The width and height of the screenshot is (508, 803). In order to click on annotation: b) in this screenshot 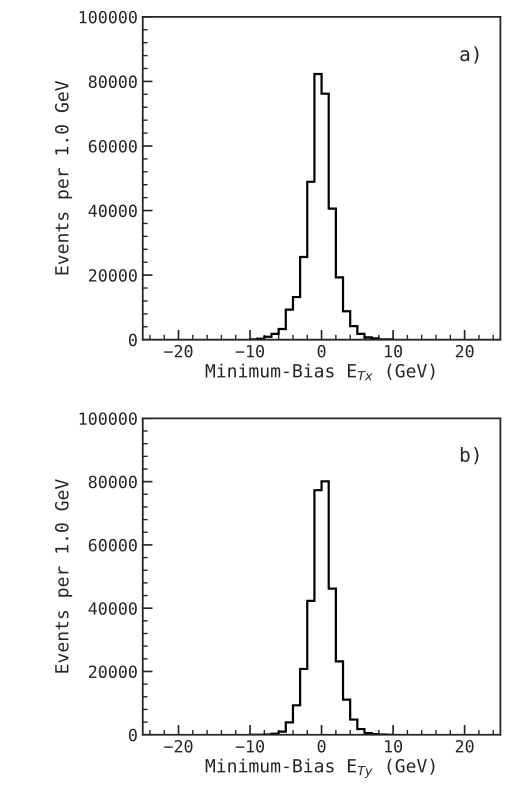, I will do `click(469, 455)`.